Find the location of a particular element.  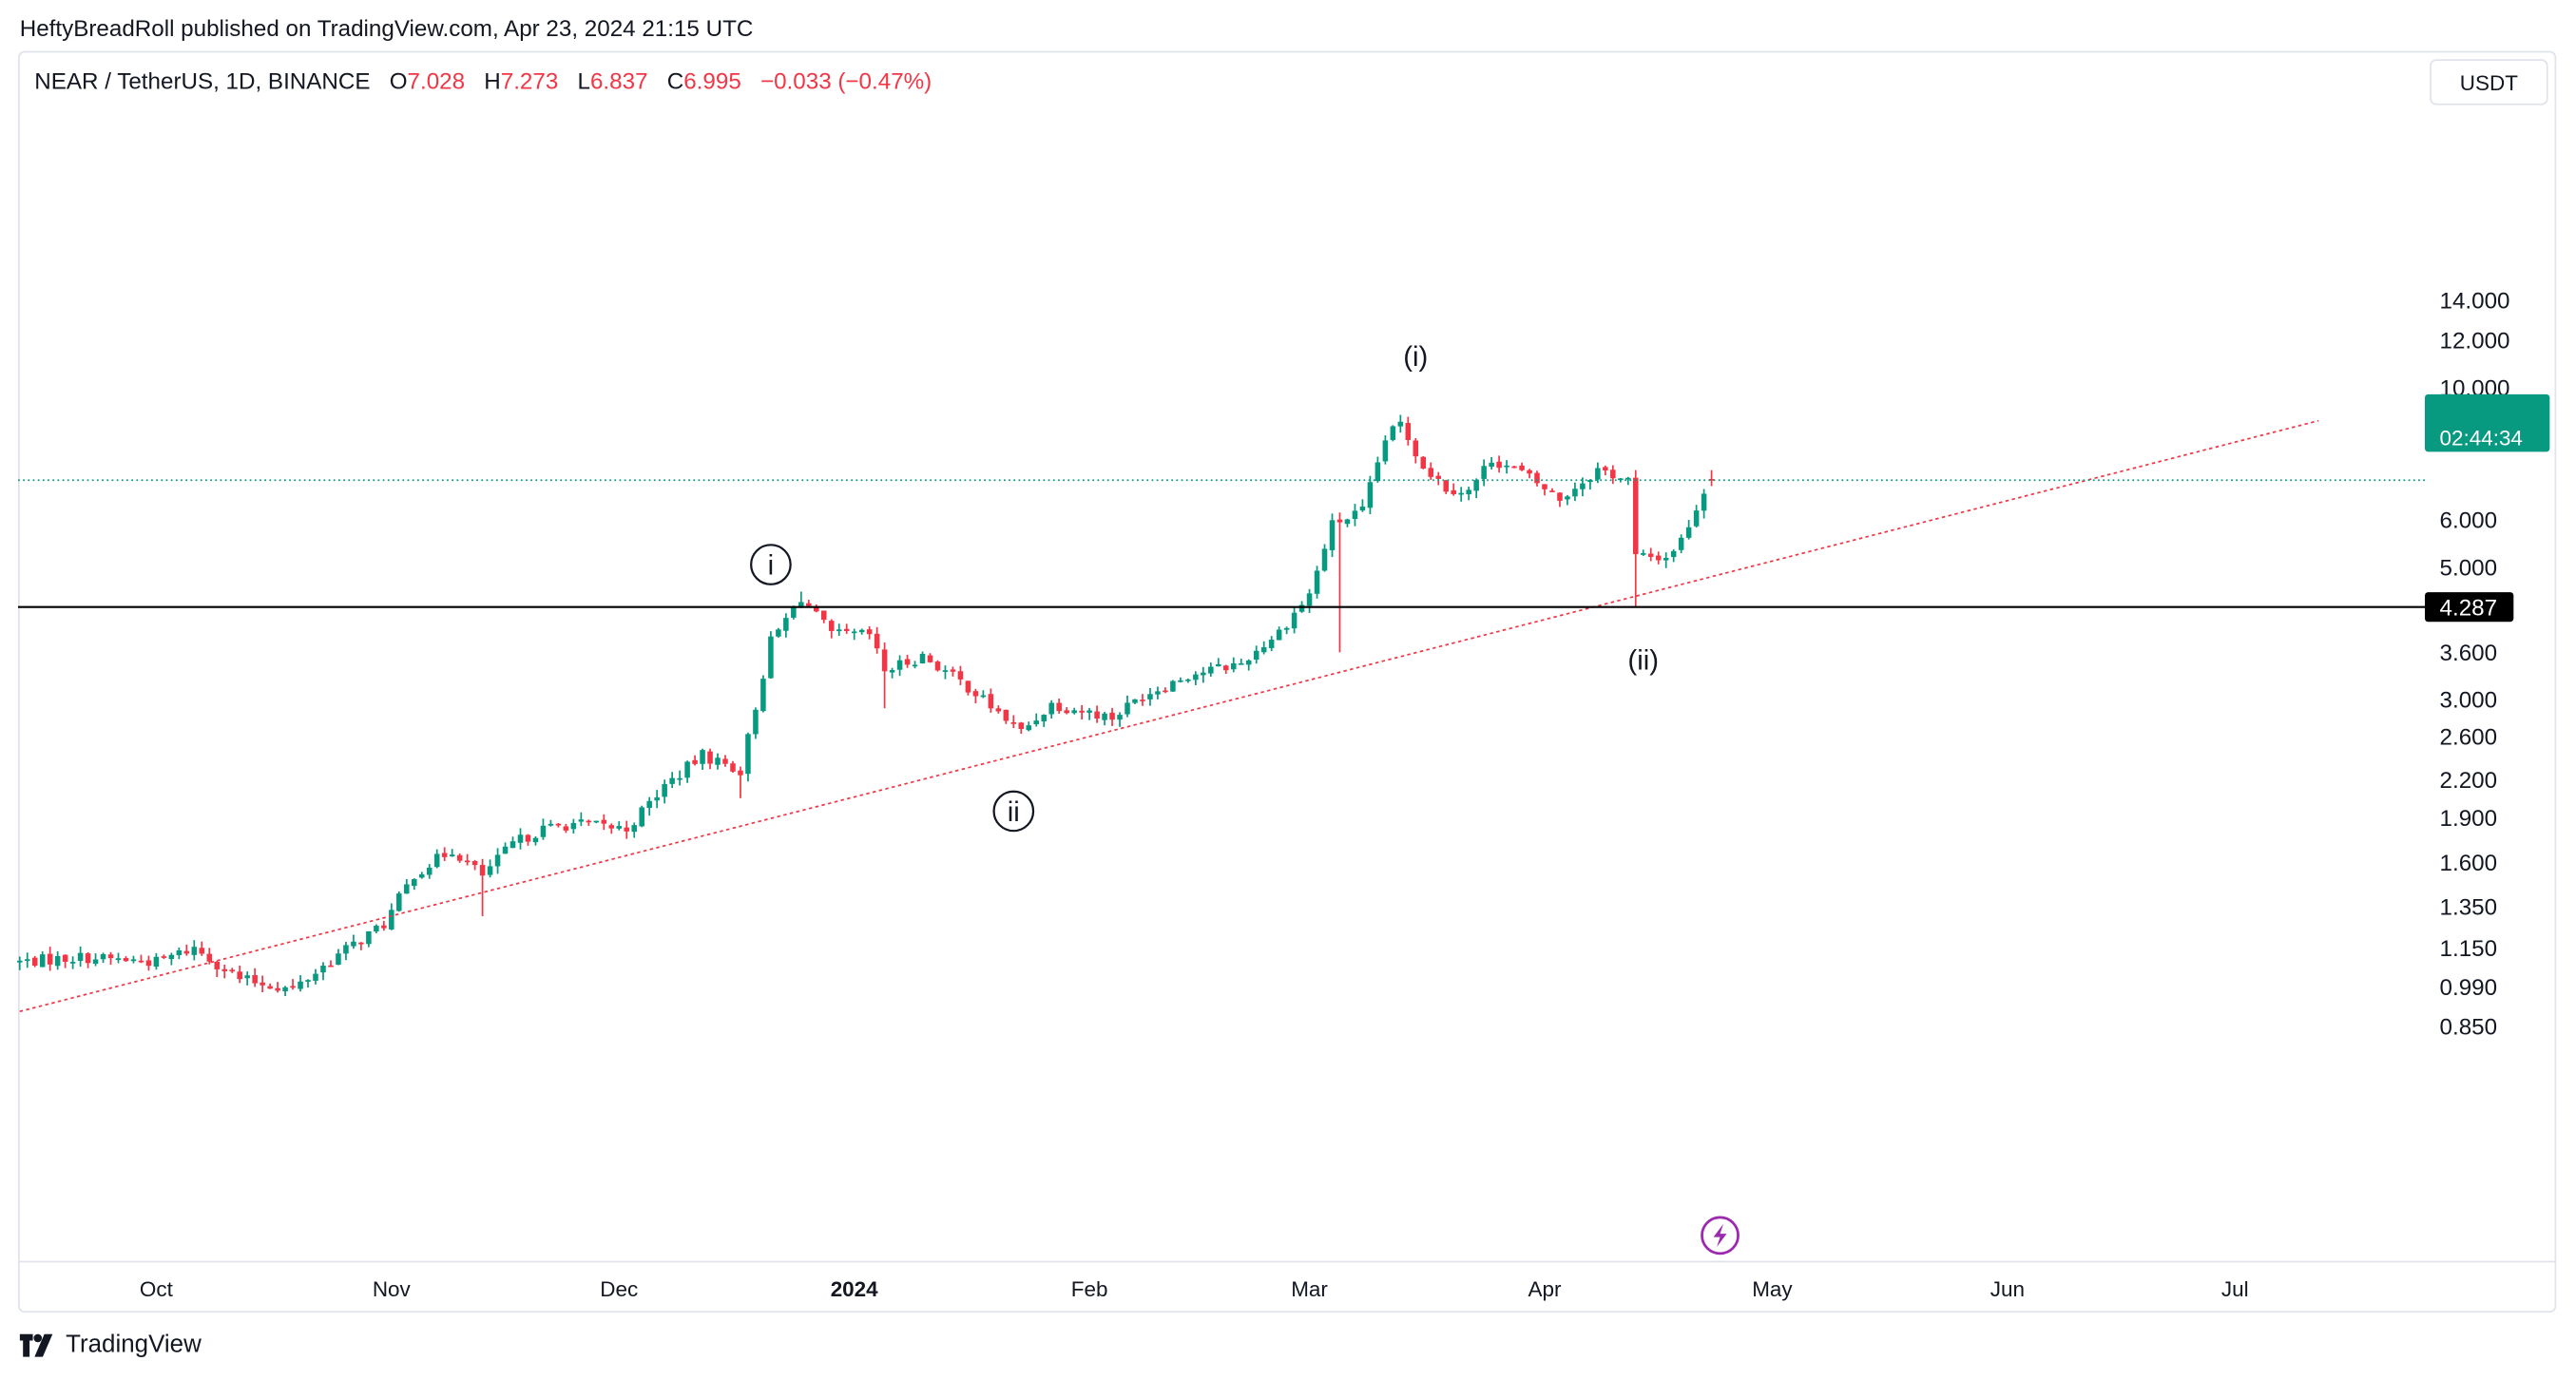

currency-button: USDT is located at coordinates (2489, 82).